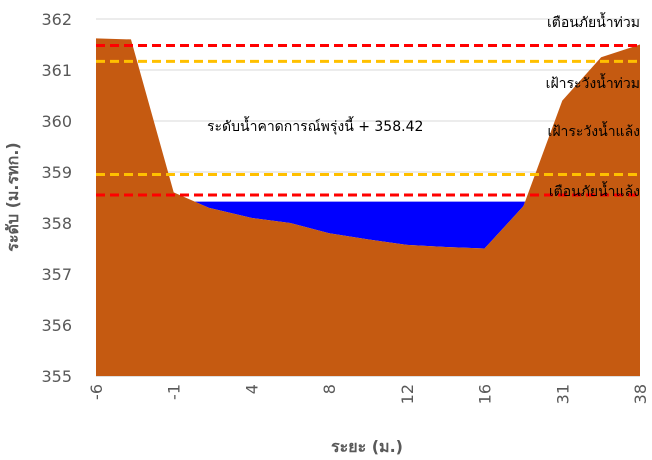  Describe the element at coordinates (367, 446) in the screenshot. I see `x-axis-title: ระยะ (ม.)` at that location.